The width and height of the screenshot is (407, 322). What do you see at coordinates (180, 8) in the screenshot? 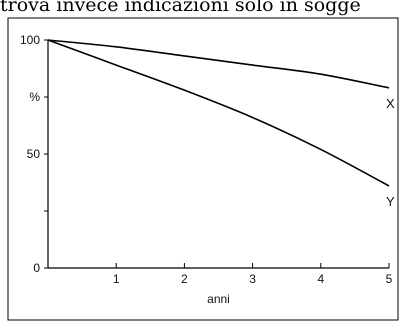
I see `header-text: trova invece indicazioni solo in sogge` at bounding box center [180, 8].